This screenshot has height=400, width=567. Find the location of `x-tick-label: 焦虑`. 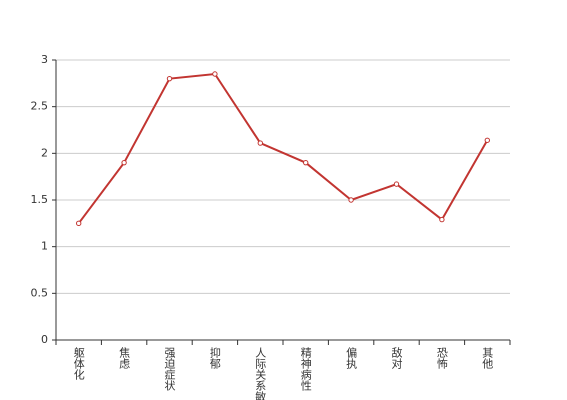

x-tick-label: 焦虑 is located at coordinates (124, 358).